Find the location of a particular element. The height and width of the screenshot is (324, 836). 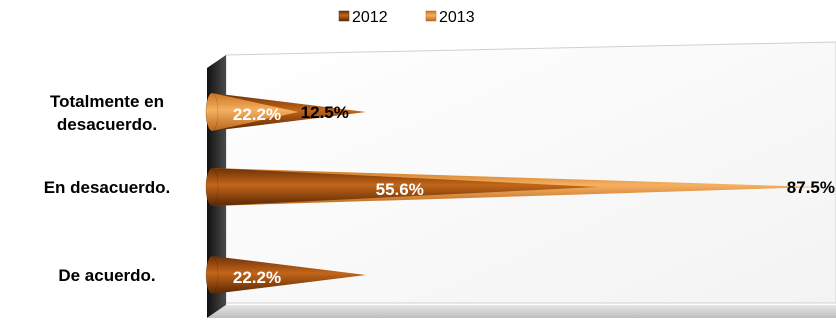

category-label-line: En desacuerdo. is located at coordinates (107, 187).